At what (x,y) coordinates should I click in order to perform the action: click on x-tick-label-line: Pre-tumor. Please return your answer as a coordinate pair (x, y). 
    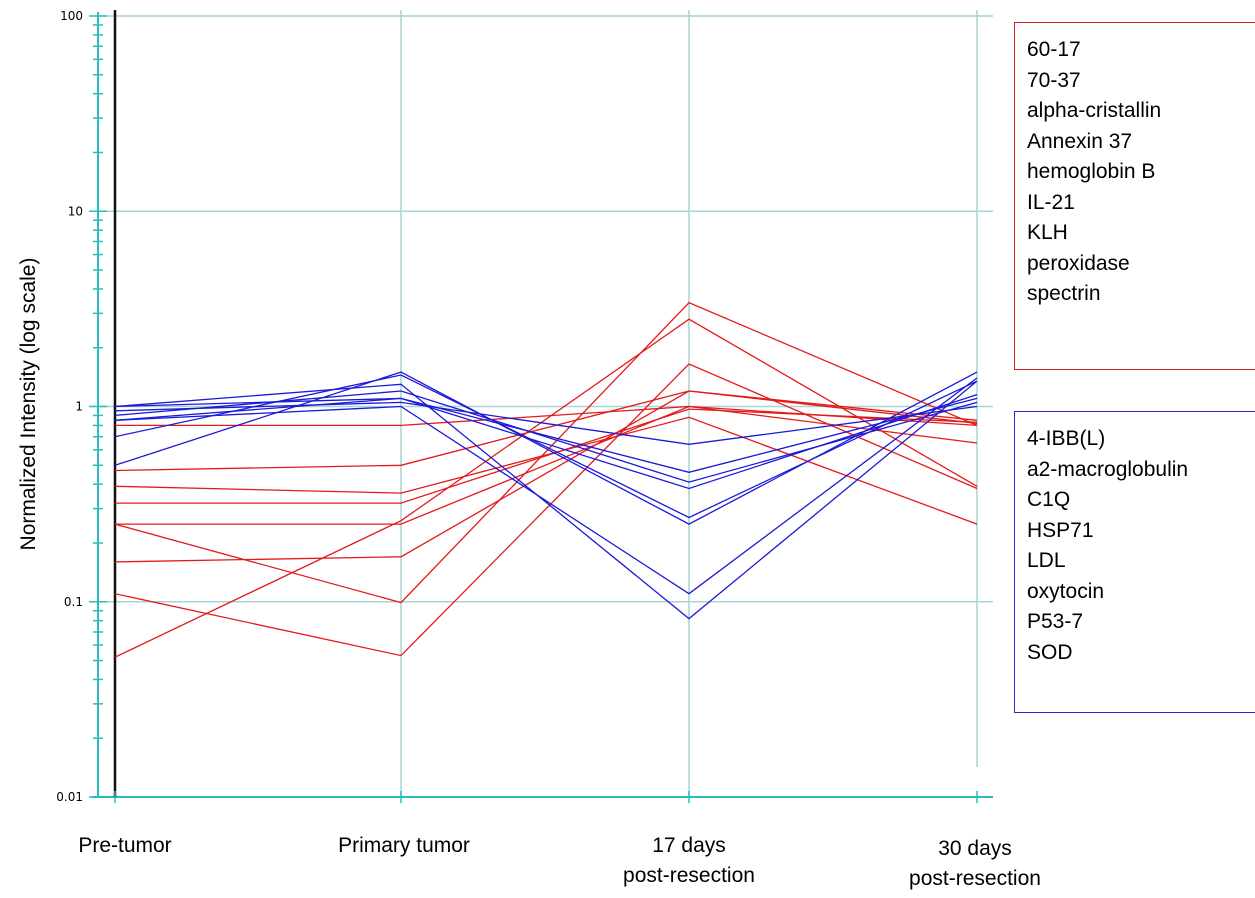
    Looking at the image, I should click on (125, 845).